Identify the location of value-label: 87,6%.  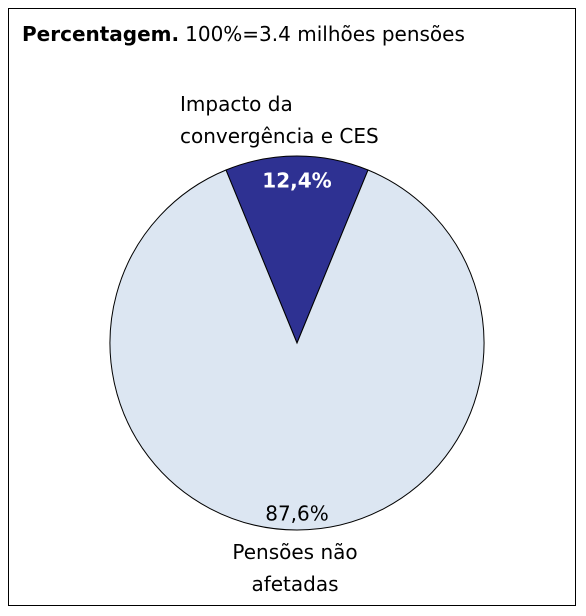
(297, 514).